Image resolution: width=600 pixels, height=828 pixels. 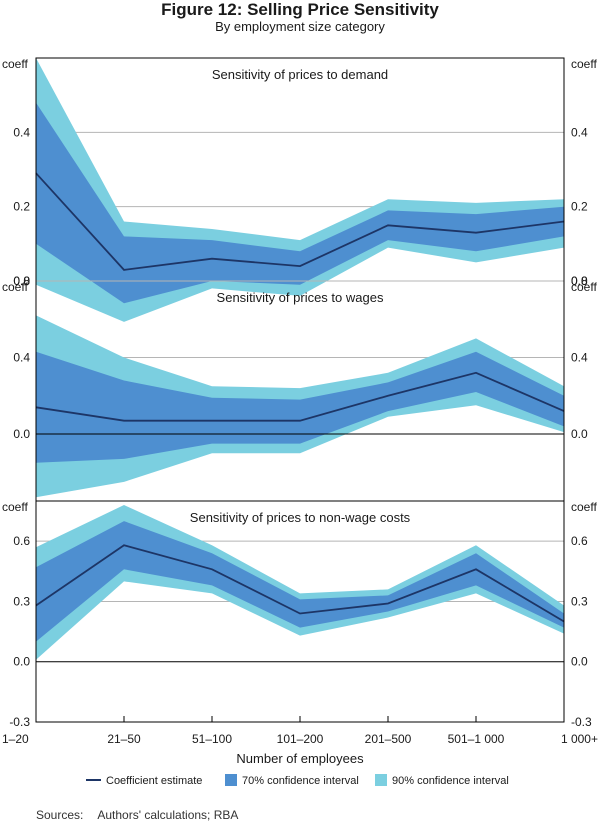 I want to click on chart-subtitle: By employment size category, so click(x=300, y=26).